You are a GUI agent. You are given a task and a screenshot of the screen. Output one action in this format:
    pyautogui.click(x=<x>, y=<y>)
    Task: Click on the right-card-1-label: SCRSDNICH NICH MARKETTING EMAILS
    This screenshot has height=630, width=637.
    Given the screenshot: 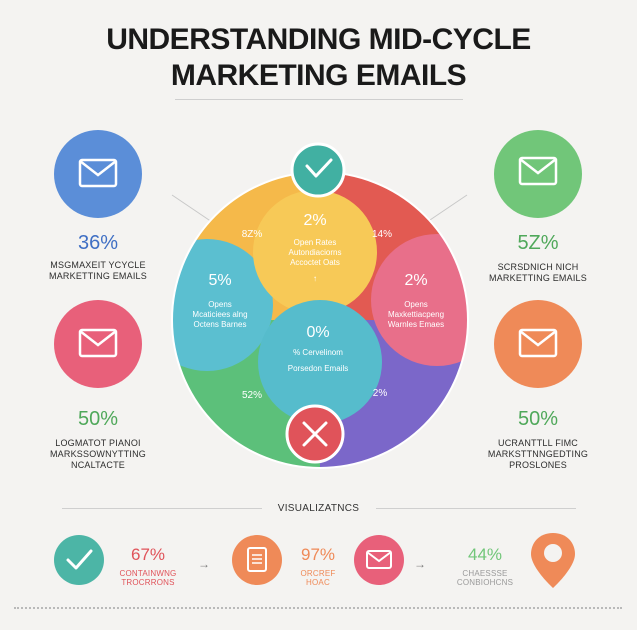 What is the action you would take?
    pyautogui.click(x=538, y=272)
    